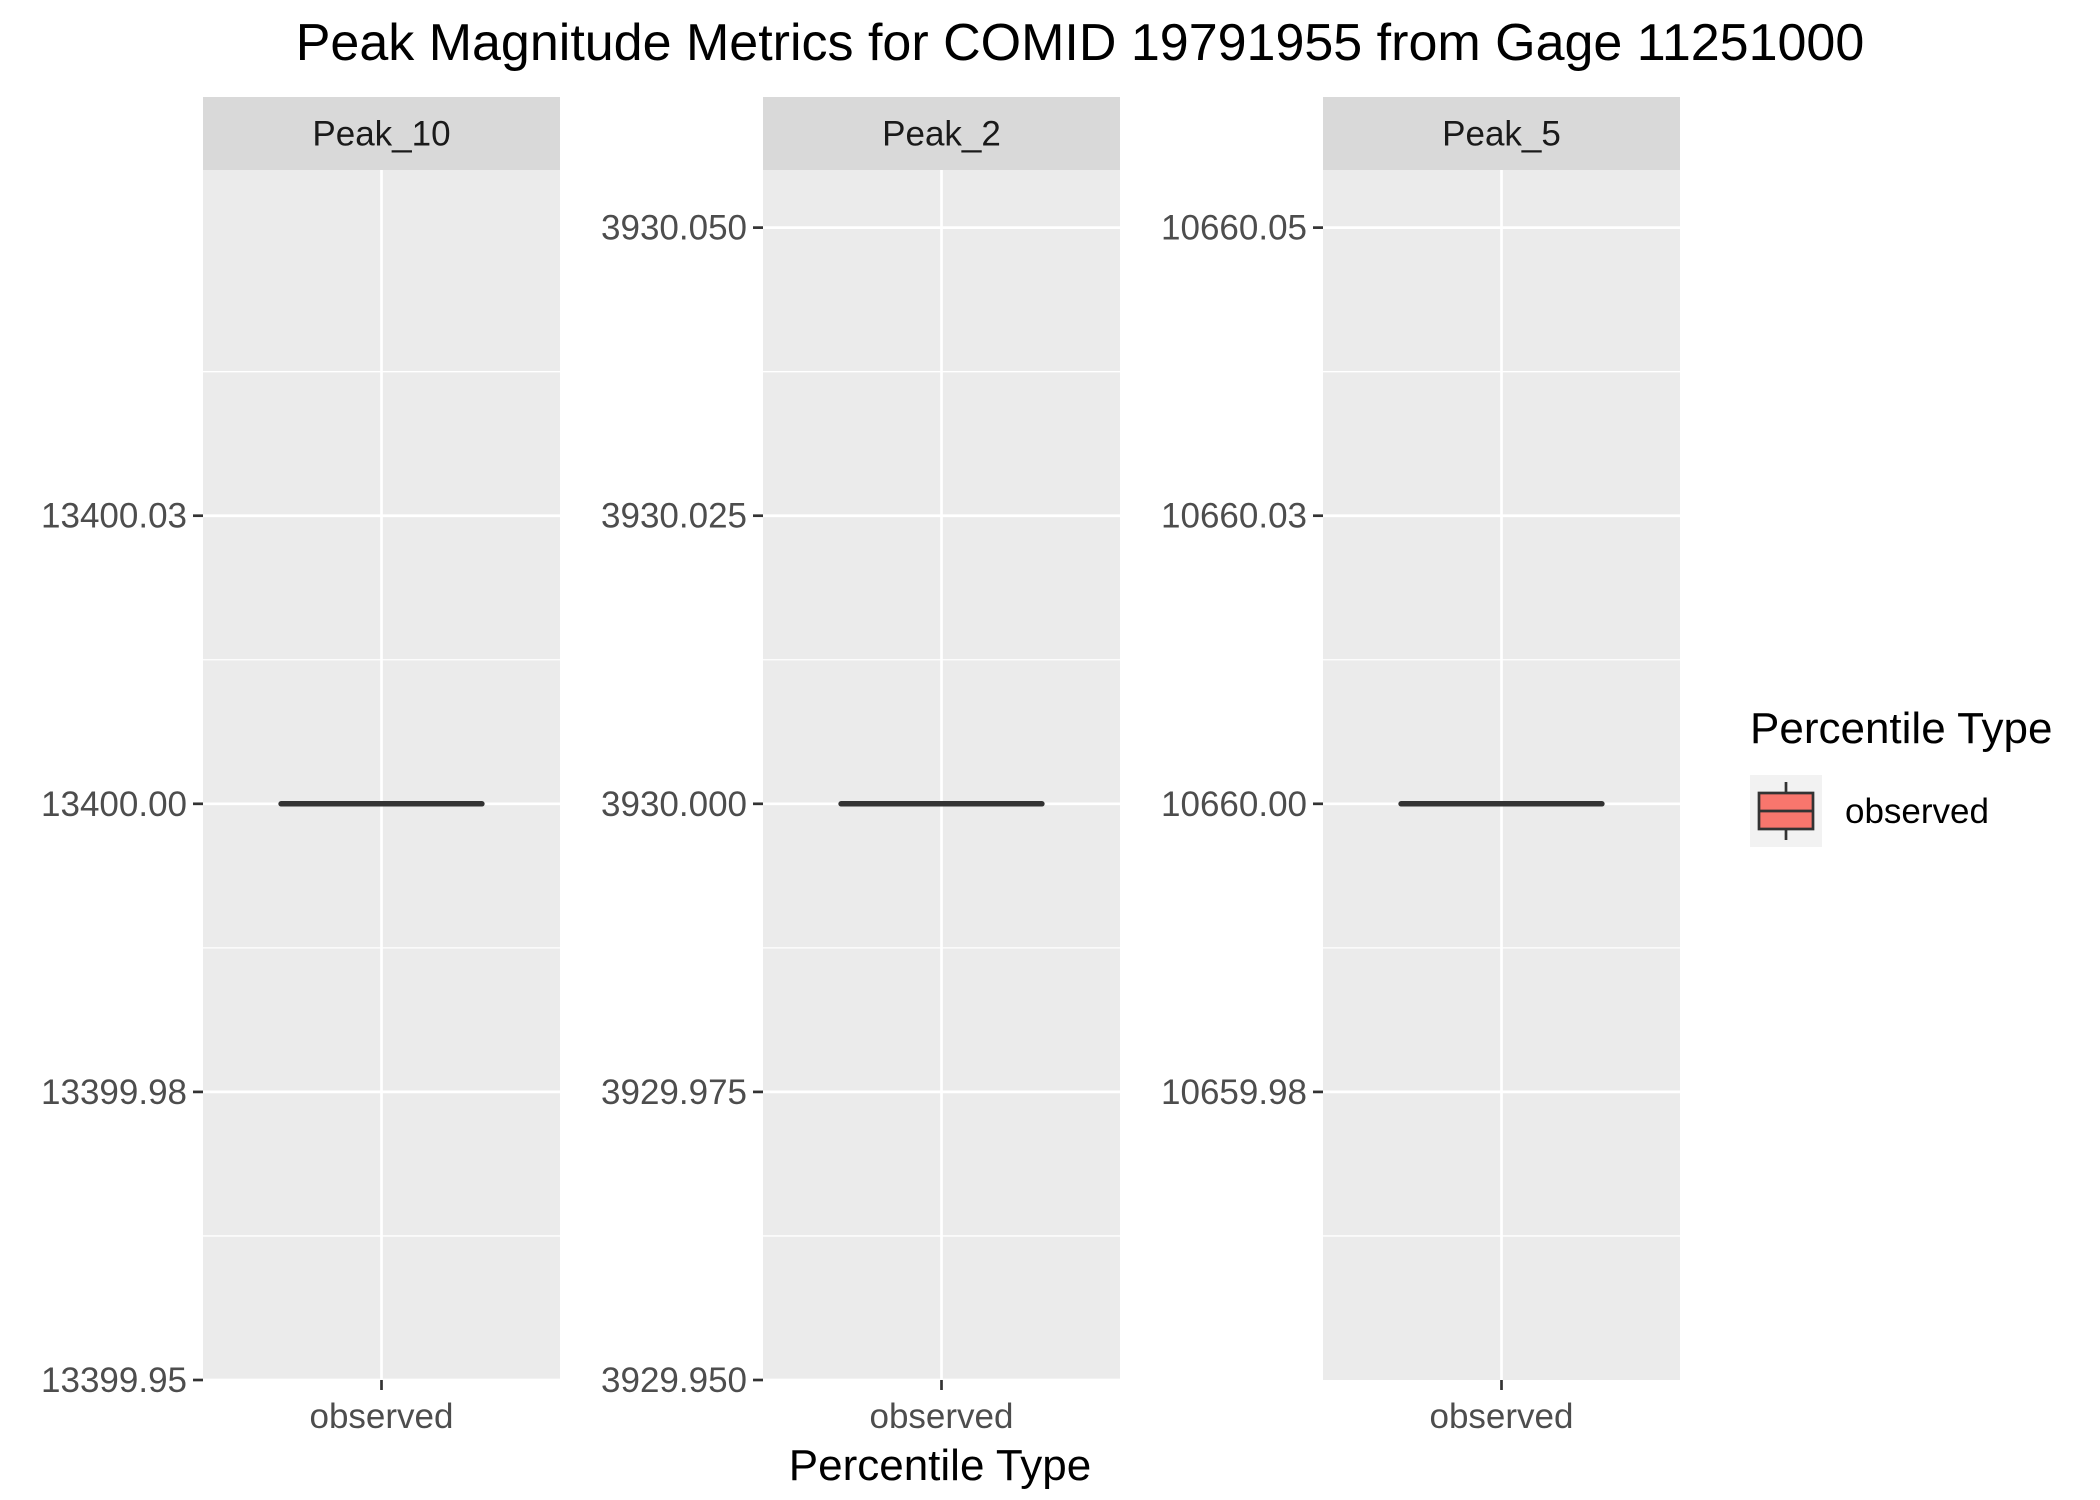  I want to click on y-tick-label: 13399.95, so click(114, 1380).